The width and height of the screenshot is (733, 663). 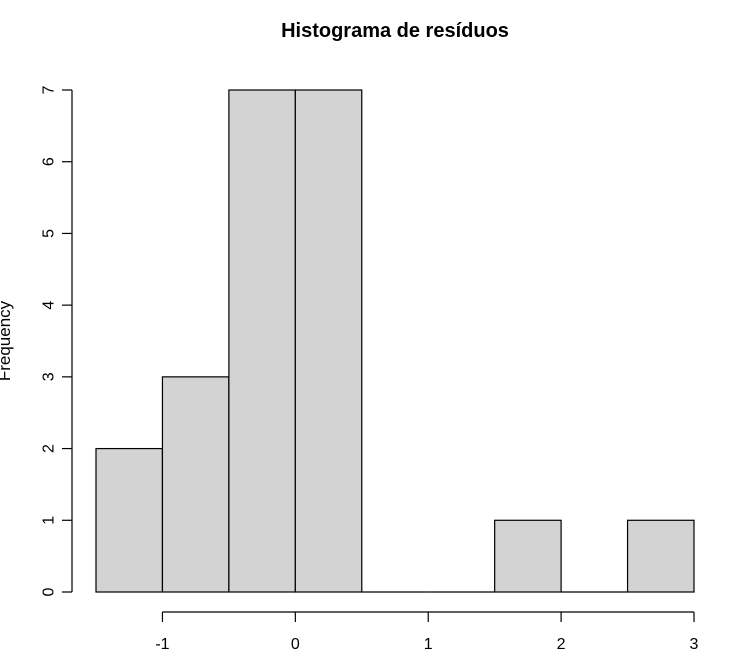 What do you see at coordinates (395, 31) in the screenshot?
I see `chart-title: Histograma de resíduos` at bounding box center [395, 31].